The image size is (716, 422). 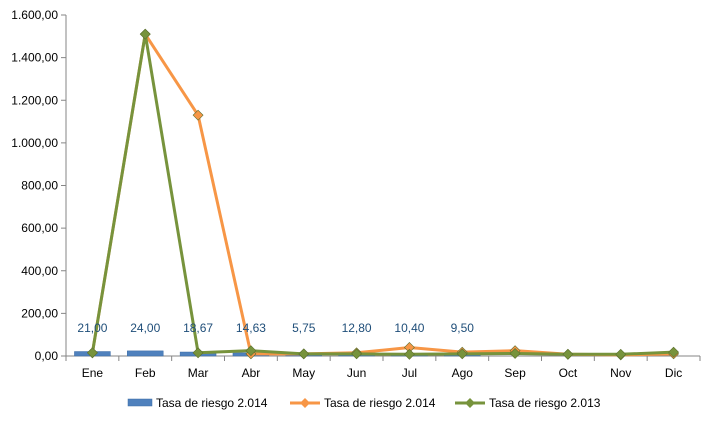 I want to click on y-tick-label: 1.000,00, so click(x=34, y=143).